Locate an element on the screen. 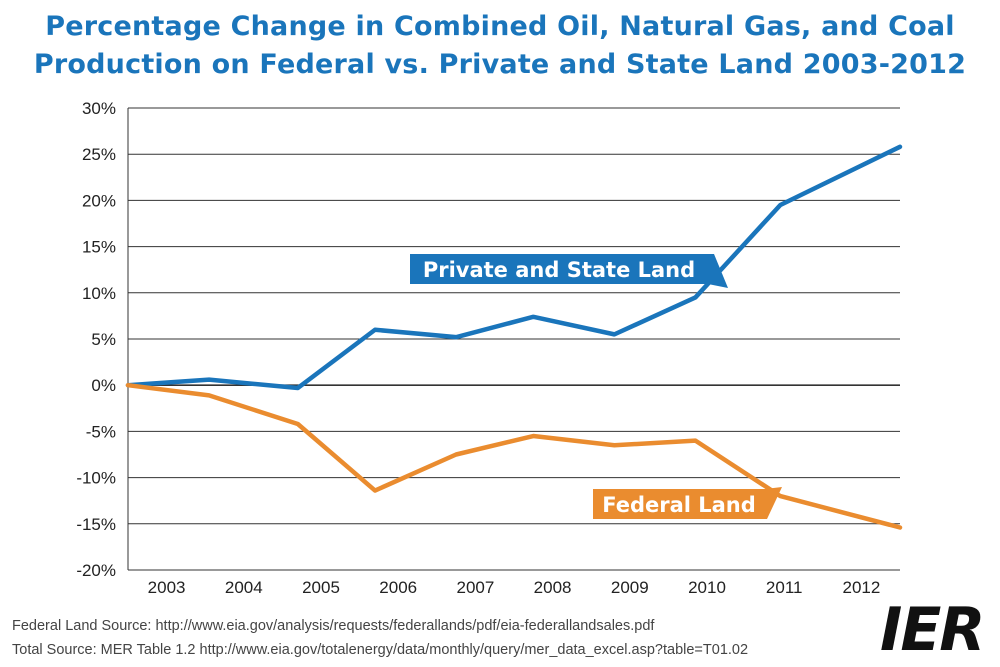 This screenshot has height=667, width=1000. x-tick-label: 2003 is located at coordinates (167, 587).